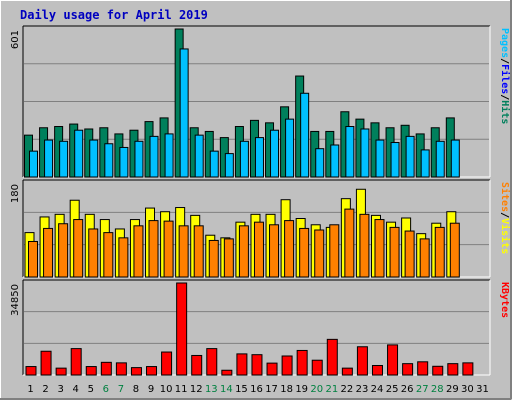 This screenshot has width=512, height=400. What do you see at coordinates (407, 389) in the screenshot?
I see `day-label: 26` at bounding box center [407, 389].